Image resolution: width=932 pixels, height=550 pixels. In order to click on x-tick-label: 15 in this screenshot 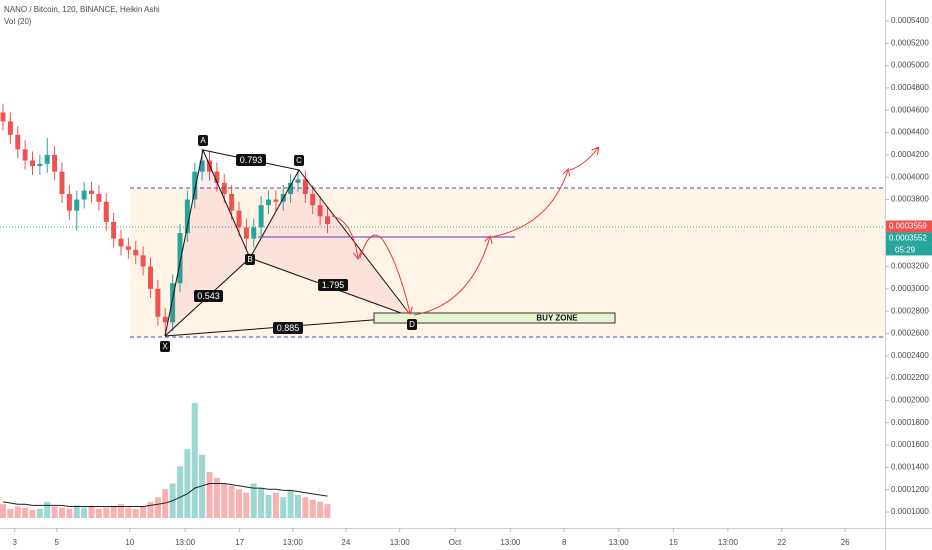, I will do `click(673, 542)`.